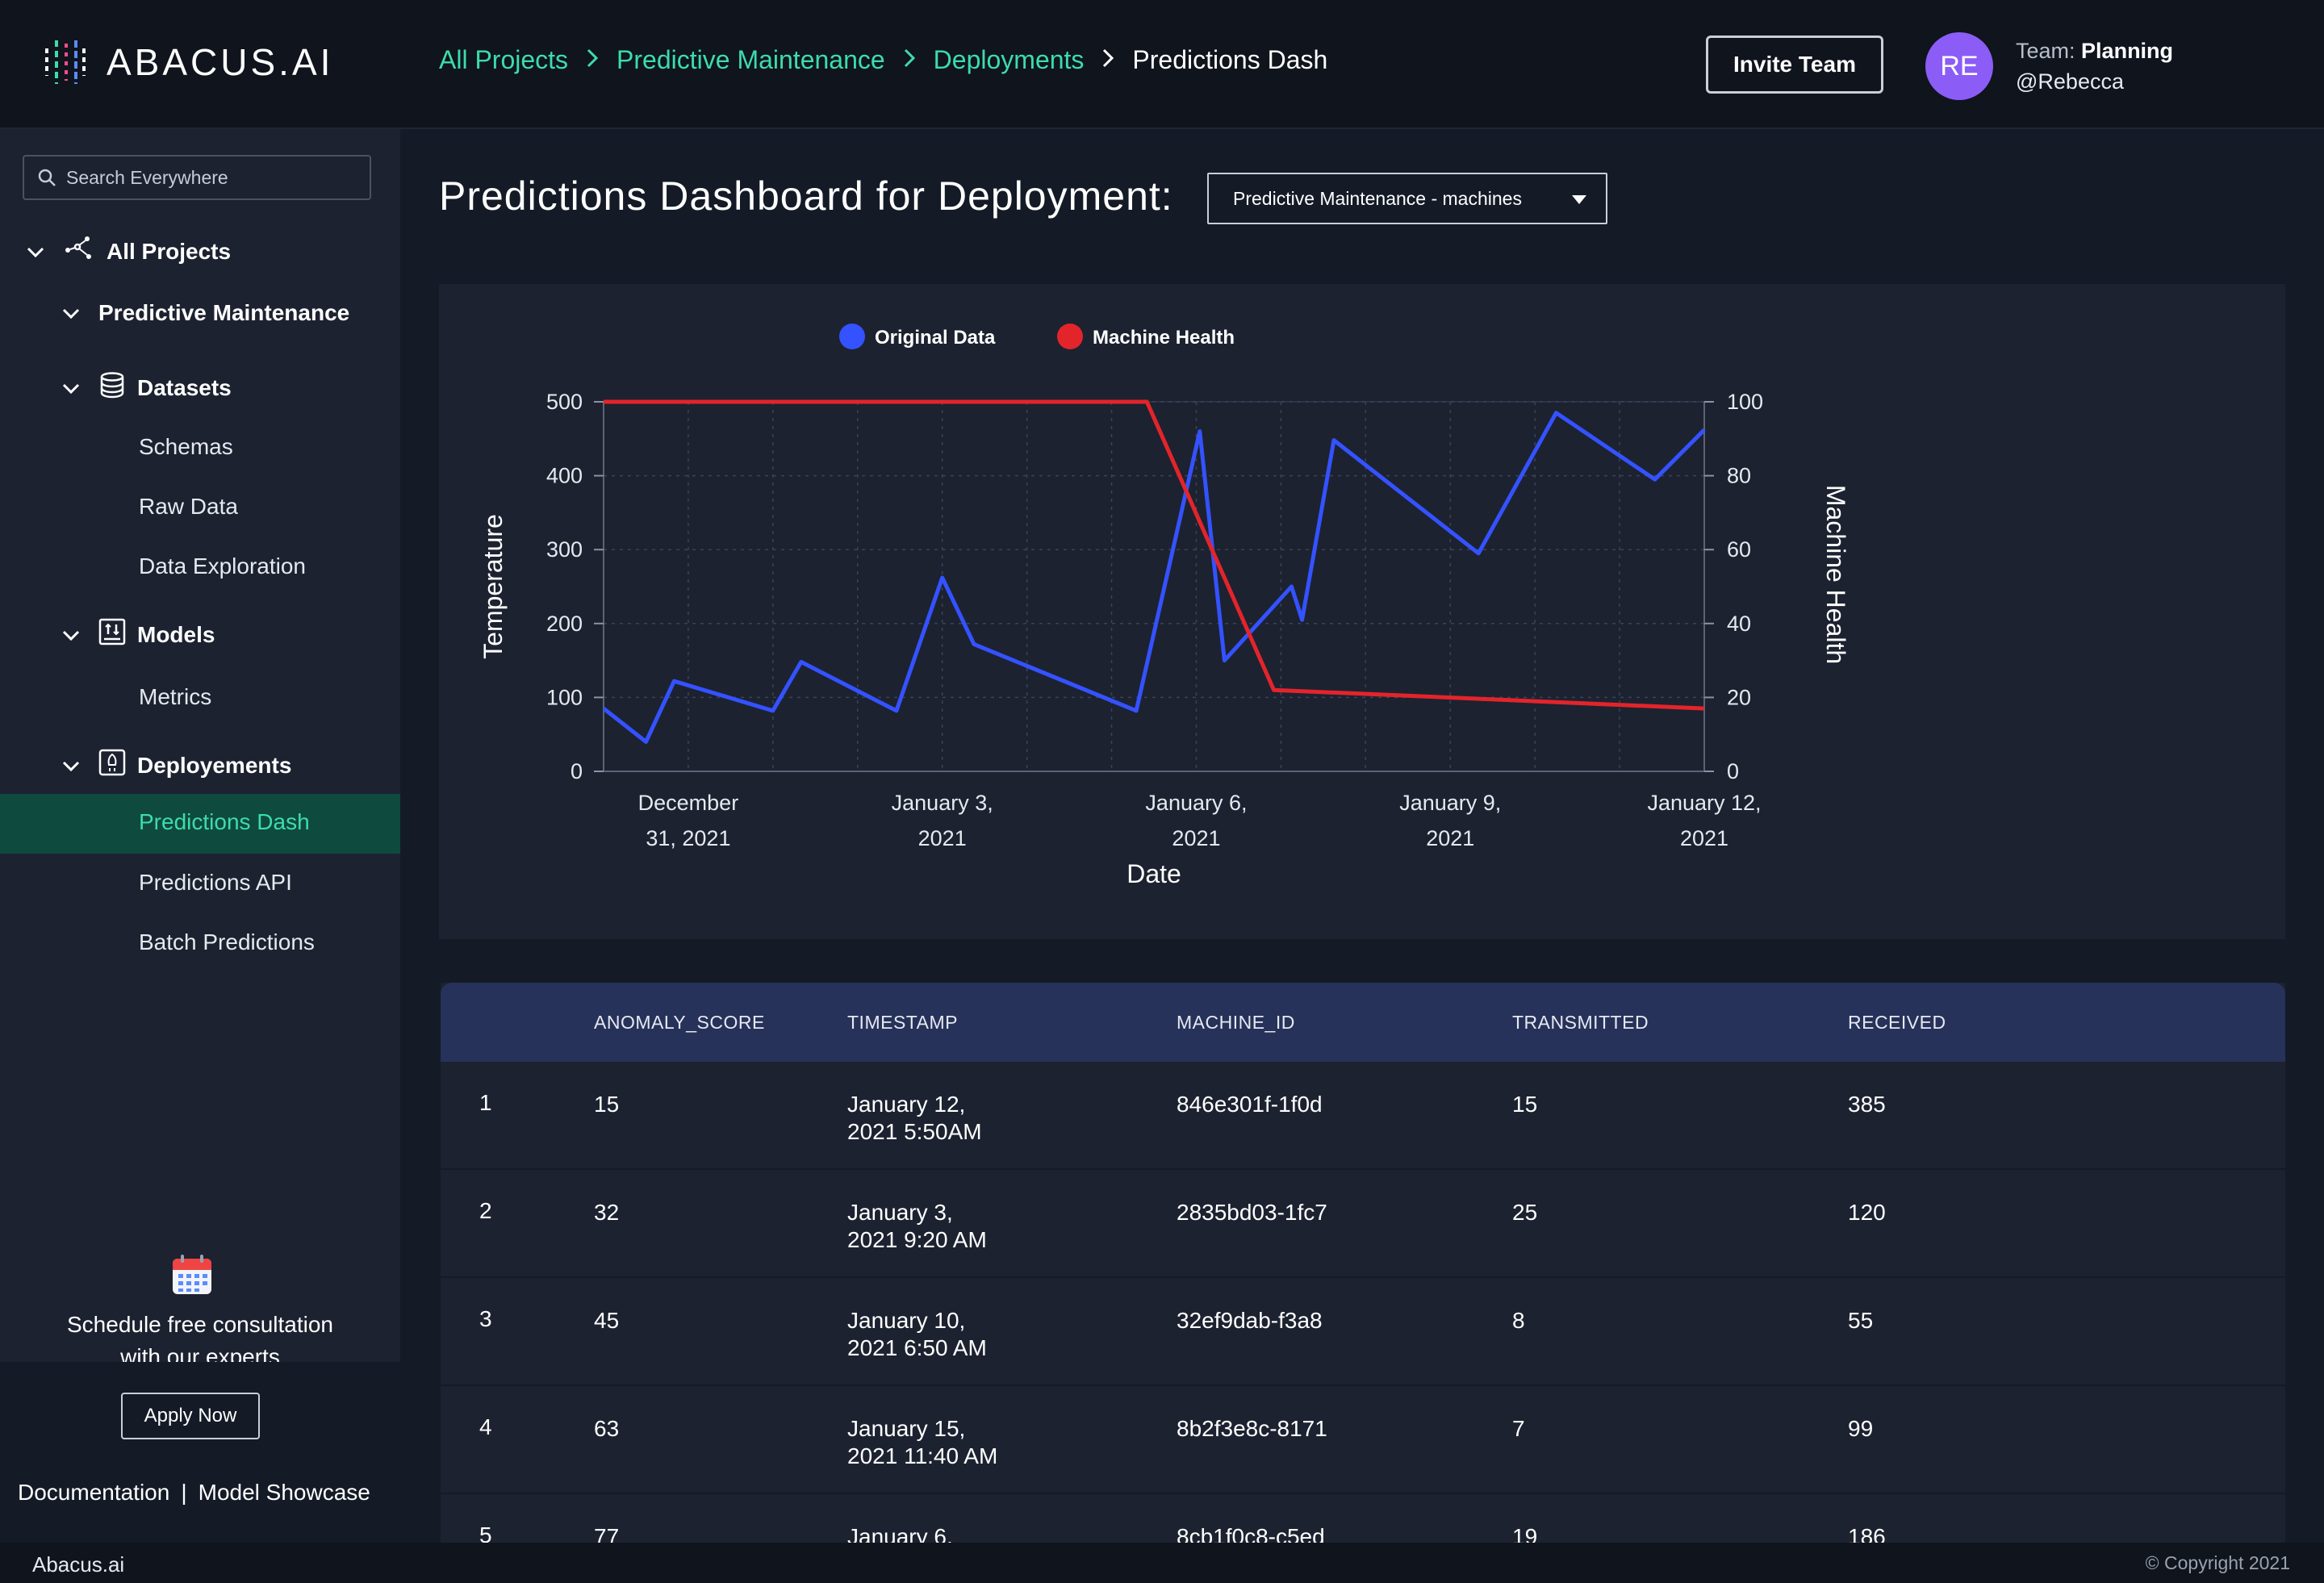 The image size is (2324, 1583). What do you see at coordinates (190, 1416) in the screenshot?
I see `apply-now-button: Apply Now` at bounding box center [190, 1416].